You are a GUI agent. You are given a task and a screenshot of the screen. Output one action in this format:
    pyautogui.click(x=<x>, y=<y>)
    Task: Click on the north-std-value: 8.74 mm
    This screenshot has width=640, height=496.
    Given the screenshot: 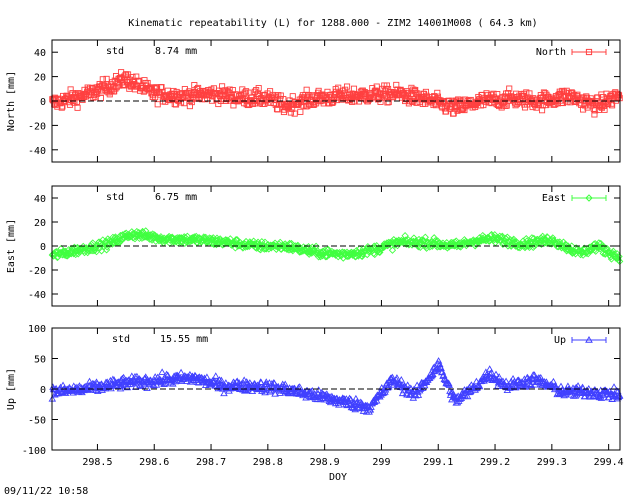 What is the action you would take?
    pyautogui.click(x=176, y=51)
    